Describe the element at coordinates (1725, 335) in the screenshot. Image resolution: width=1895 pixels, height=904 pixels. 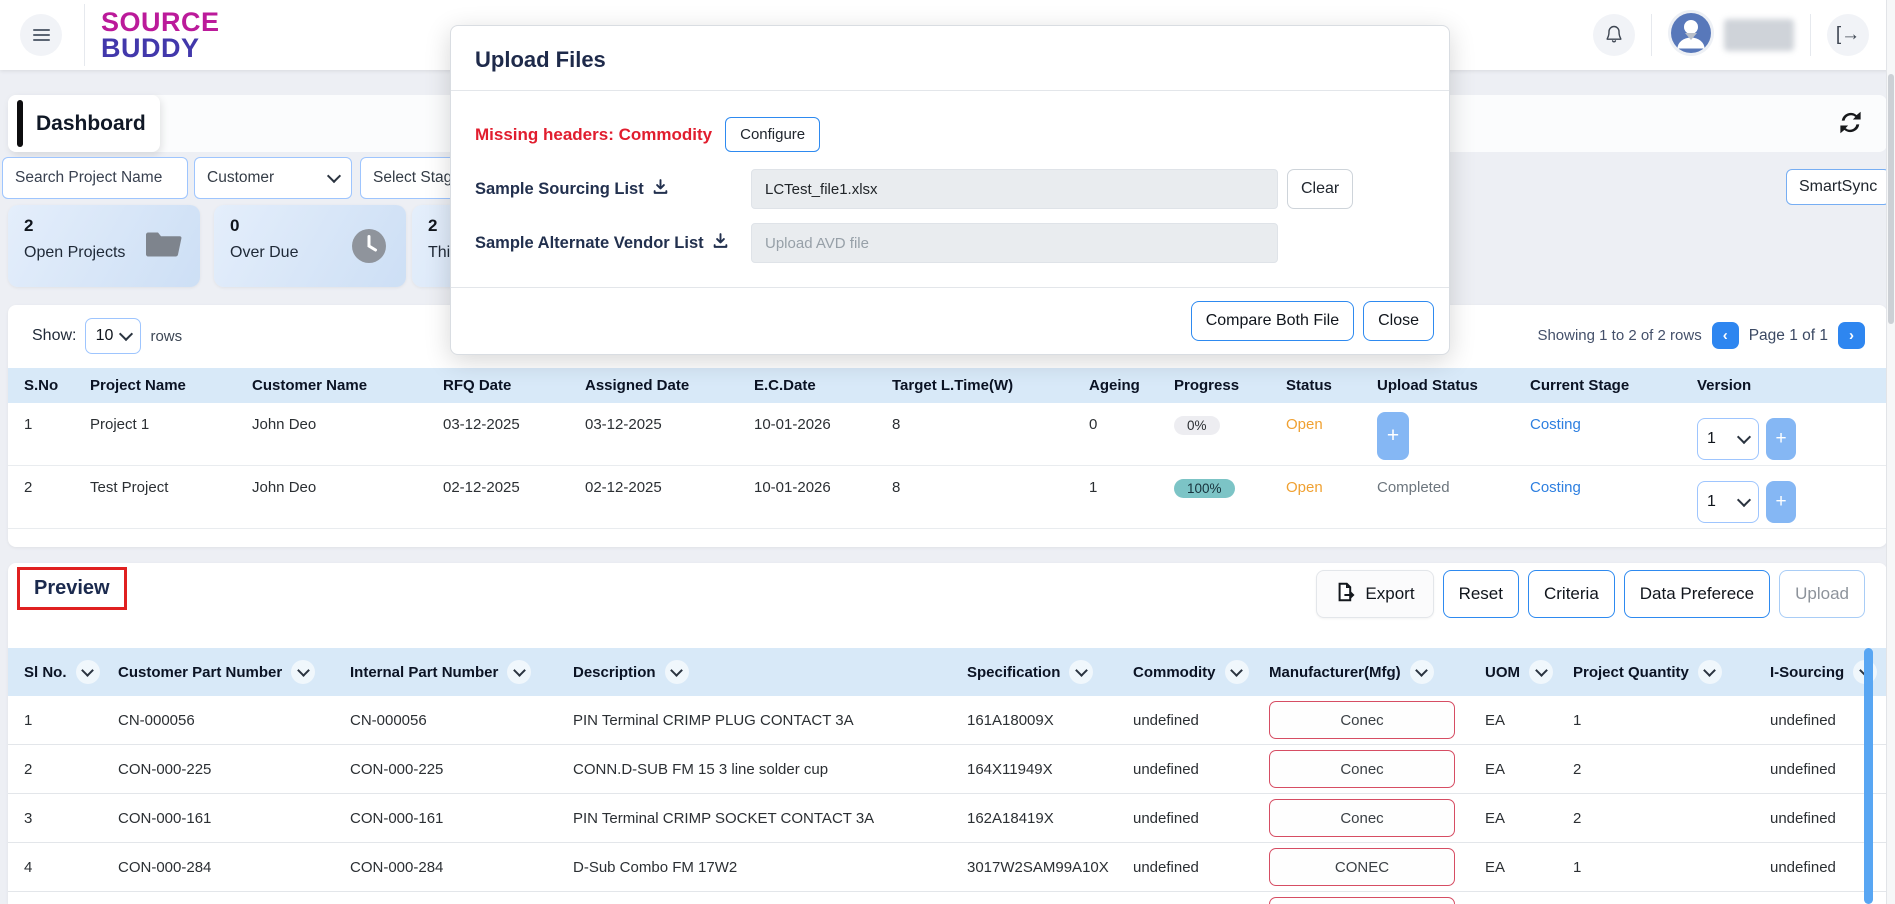
I see `prev-page-button: ‹` at that location.